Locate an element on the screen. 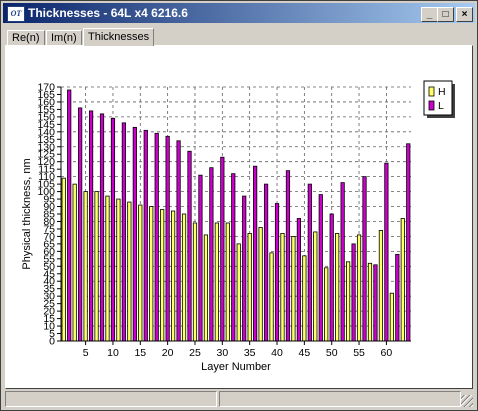  maximize-button: □ is located at coordinates (445, 14).